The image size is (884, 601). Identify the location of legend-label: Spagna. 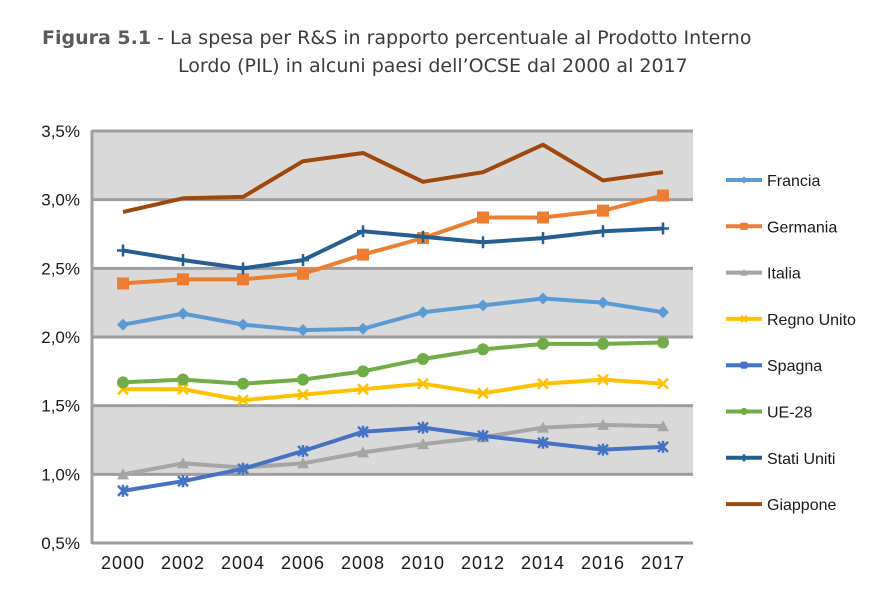
(794, 366).